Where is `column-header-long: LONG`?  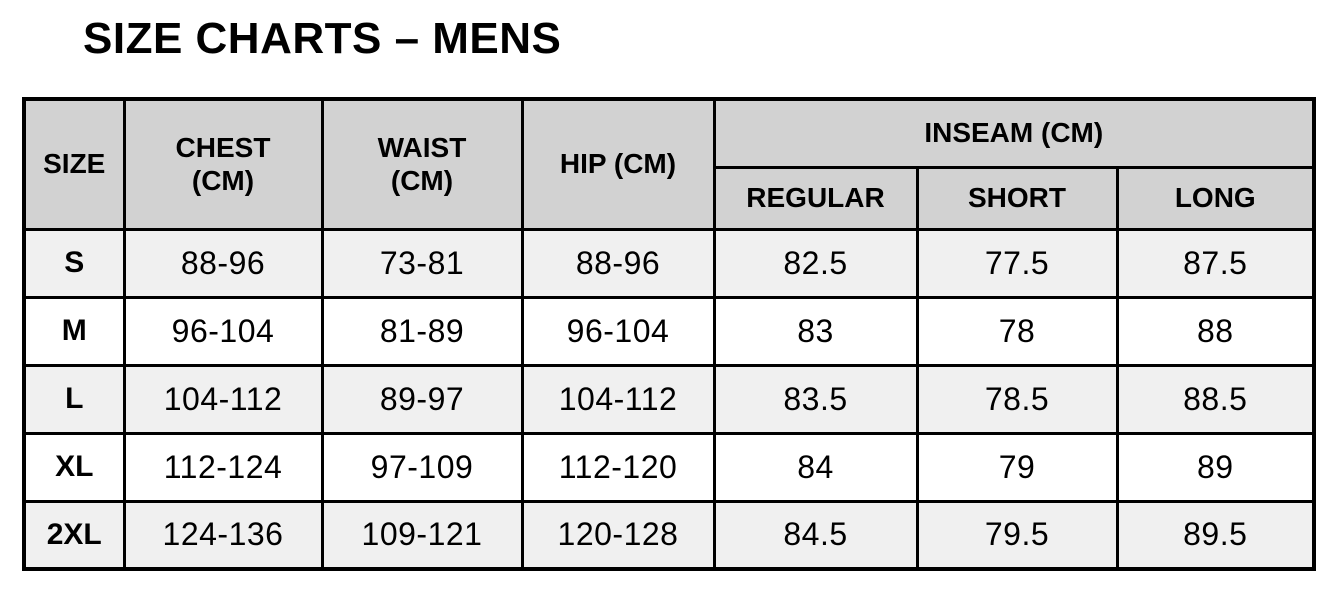
column-header-long: LONG is located at coordinates (1215, 198).